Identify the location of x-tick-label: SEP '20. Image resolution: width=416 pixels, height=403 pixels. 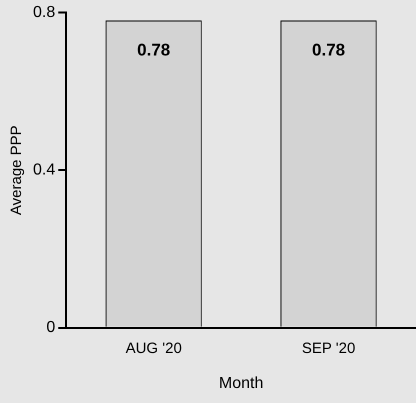
(329, 348).